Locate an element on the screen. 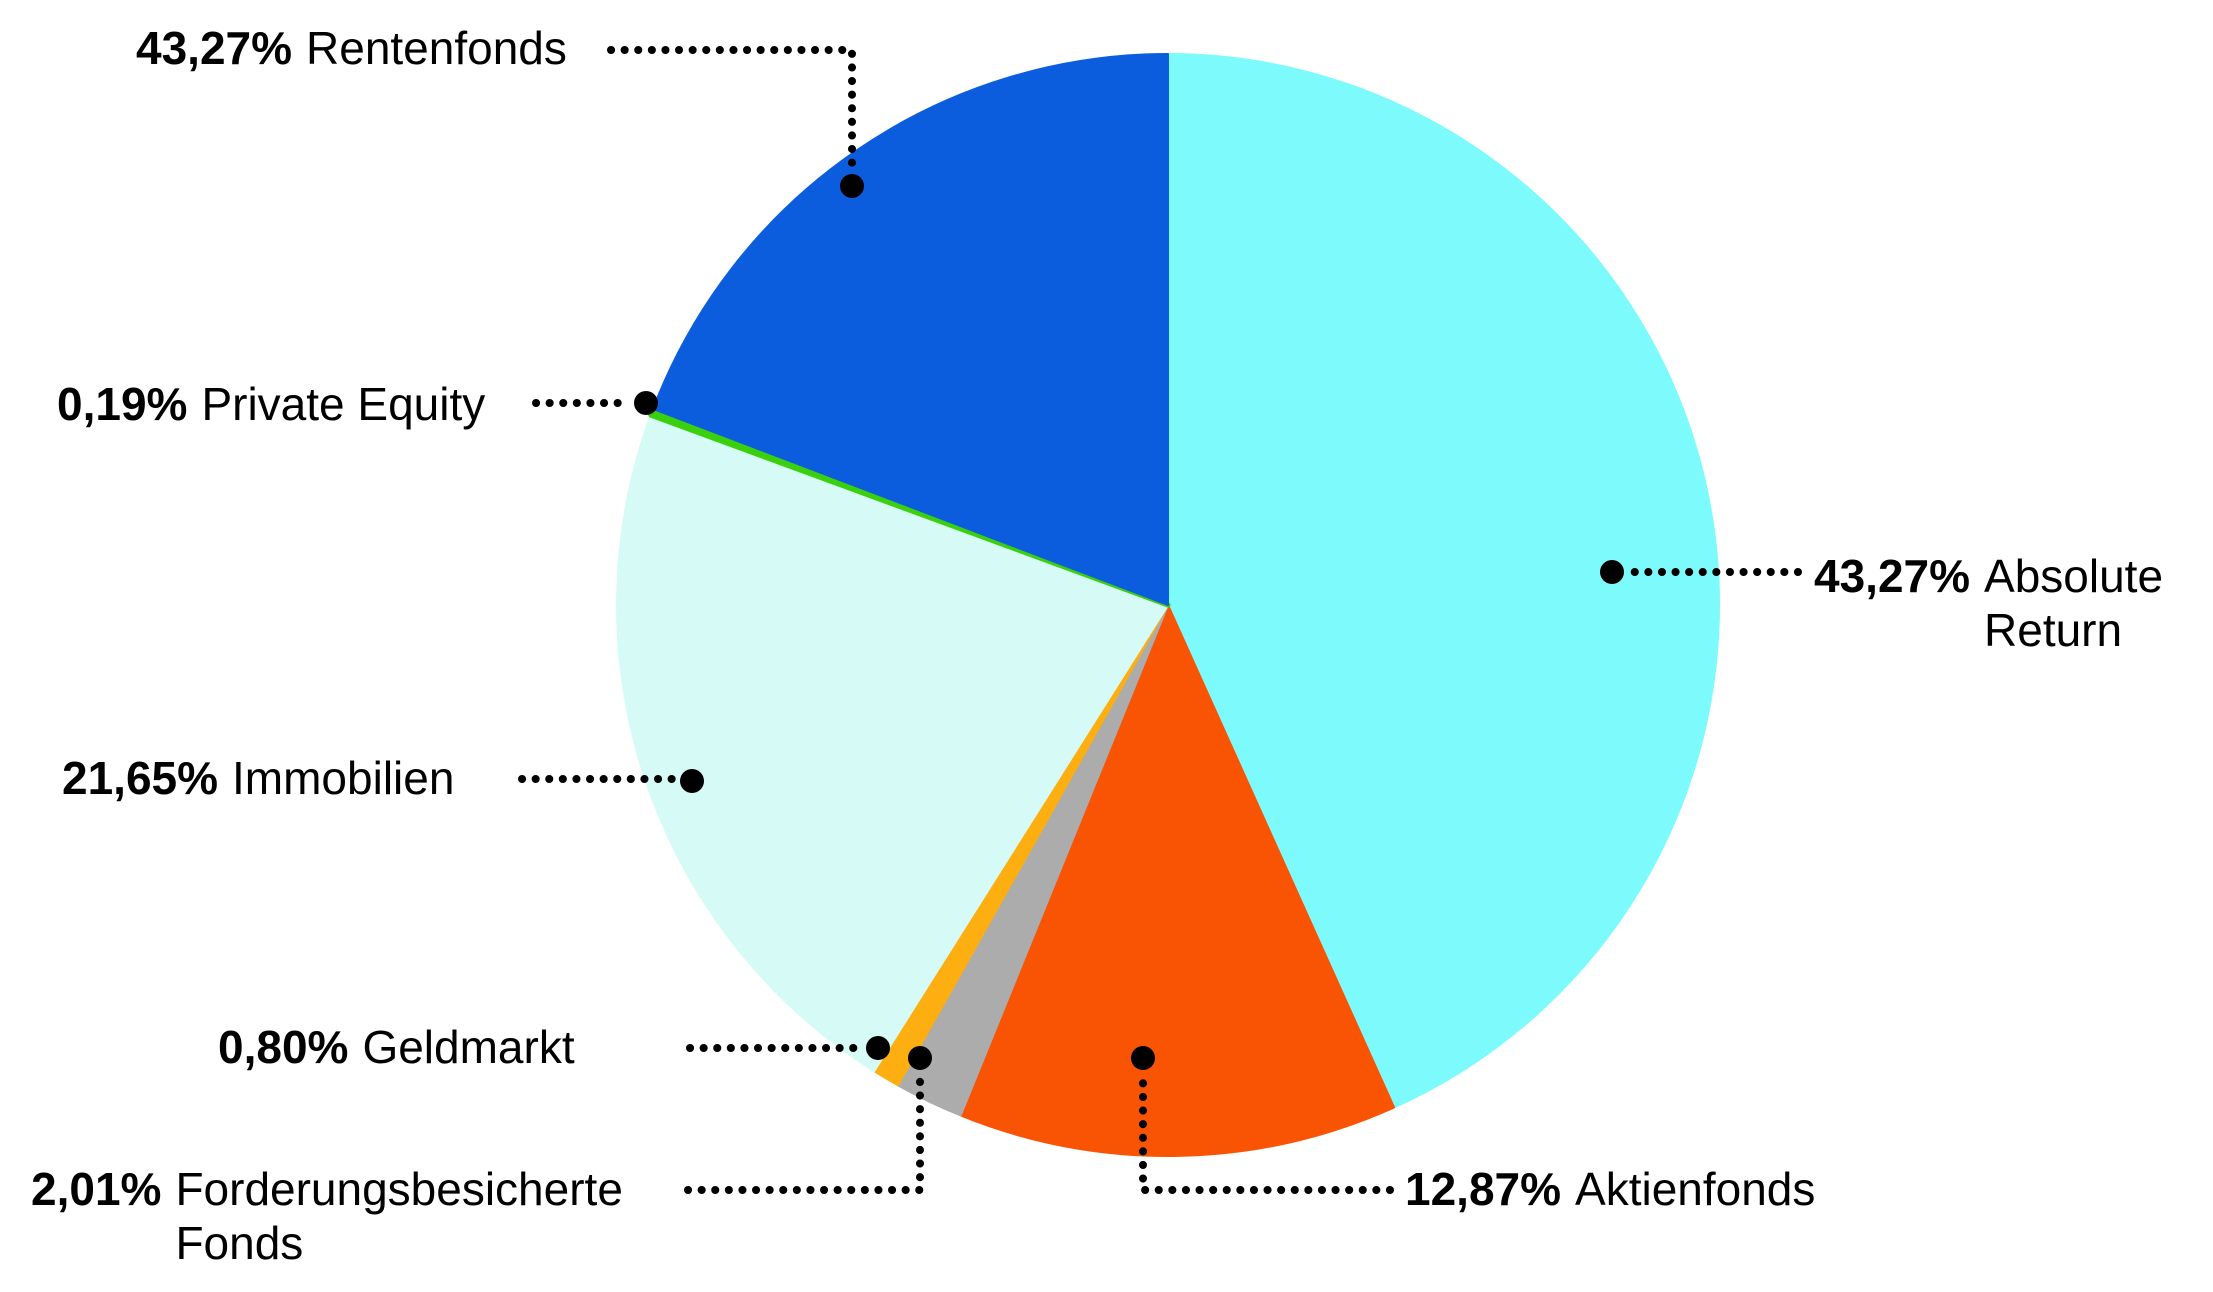  label-aktienfonds: 12,87% Aktienfonds is located at coordinates (1610, 1190).